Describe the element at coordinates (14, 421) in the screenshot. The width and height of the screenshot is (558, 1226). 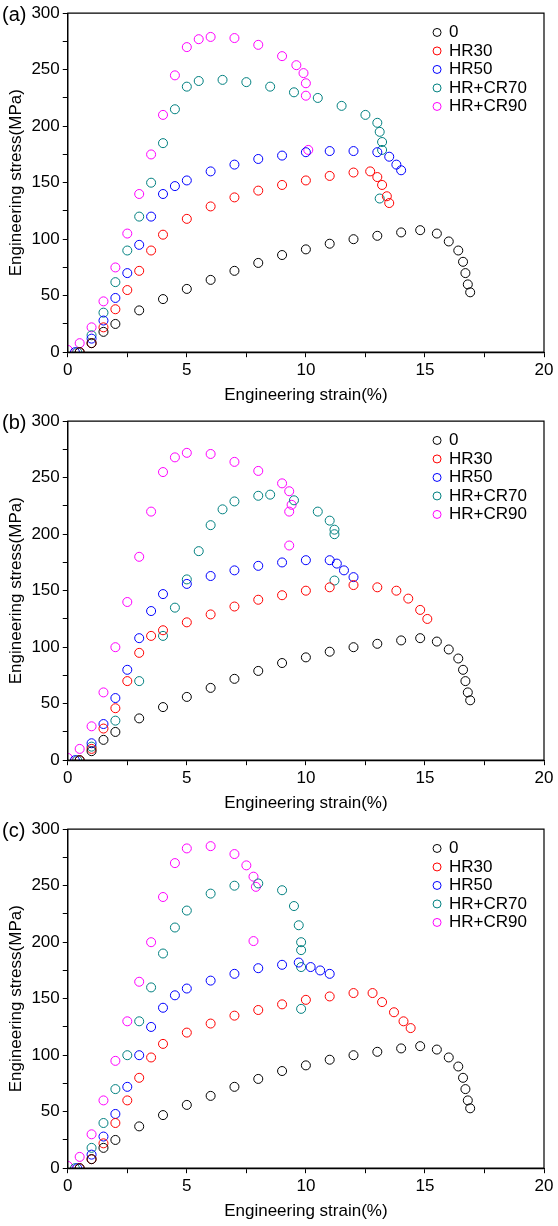
I see `chart-title: (b)` at that location.